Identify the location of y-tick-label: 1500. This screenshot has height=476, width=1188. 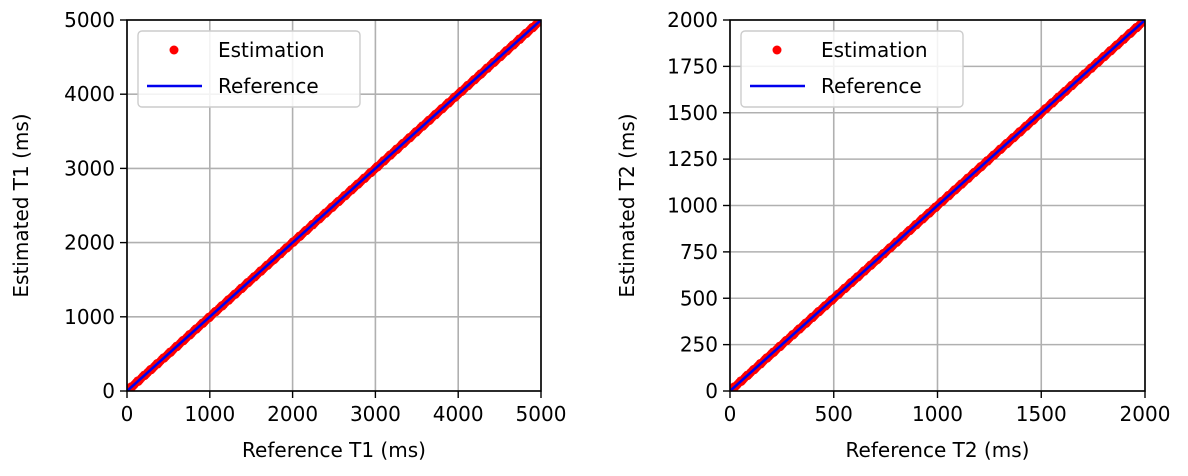
(692, 113).